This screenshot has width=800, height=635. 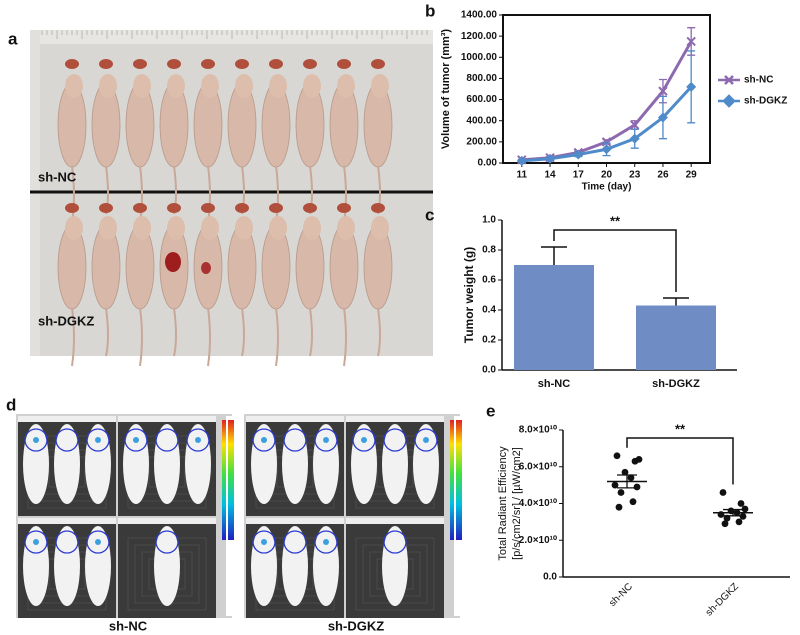 What do you see at coordinates (635, 175) in the screenshot?
I see `x-tick-label: 23` at bounding box center [635, 175].